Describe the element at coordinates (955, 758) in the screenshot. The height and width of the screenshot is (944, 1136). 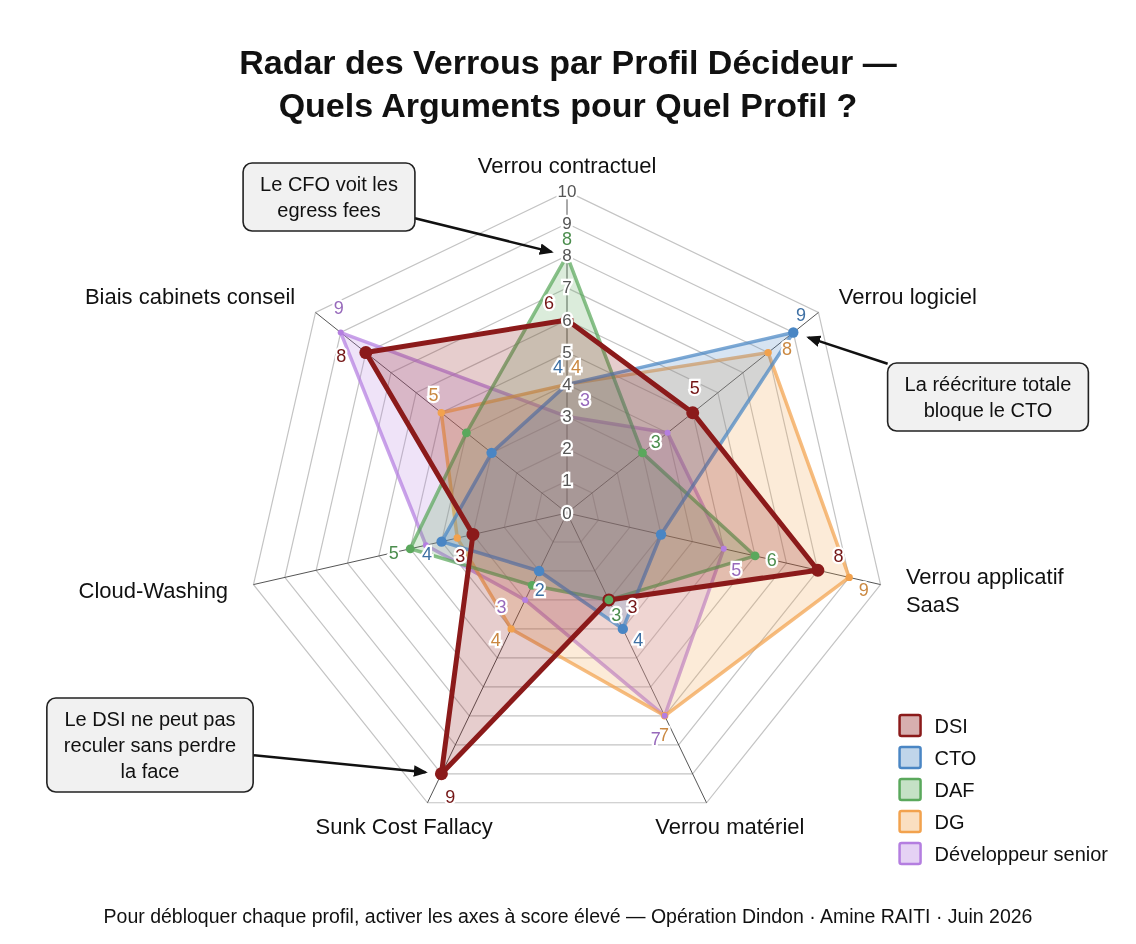
I see `legend-label: CTO` at that location.